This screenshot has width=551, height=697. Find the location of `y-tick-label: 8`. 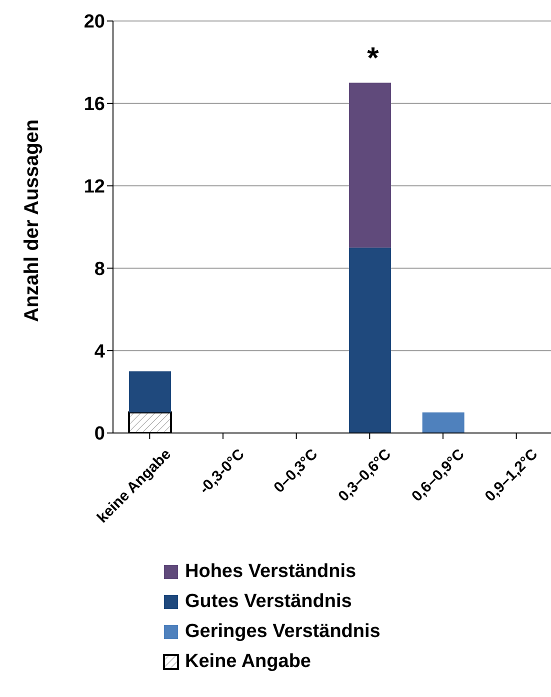

y-tick-label: 8 is located at coordinates (99, 269).